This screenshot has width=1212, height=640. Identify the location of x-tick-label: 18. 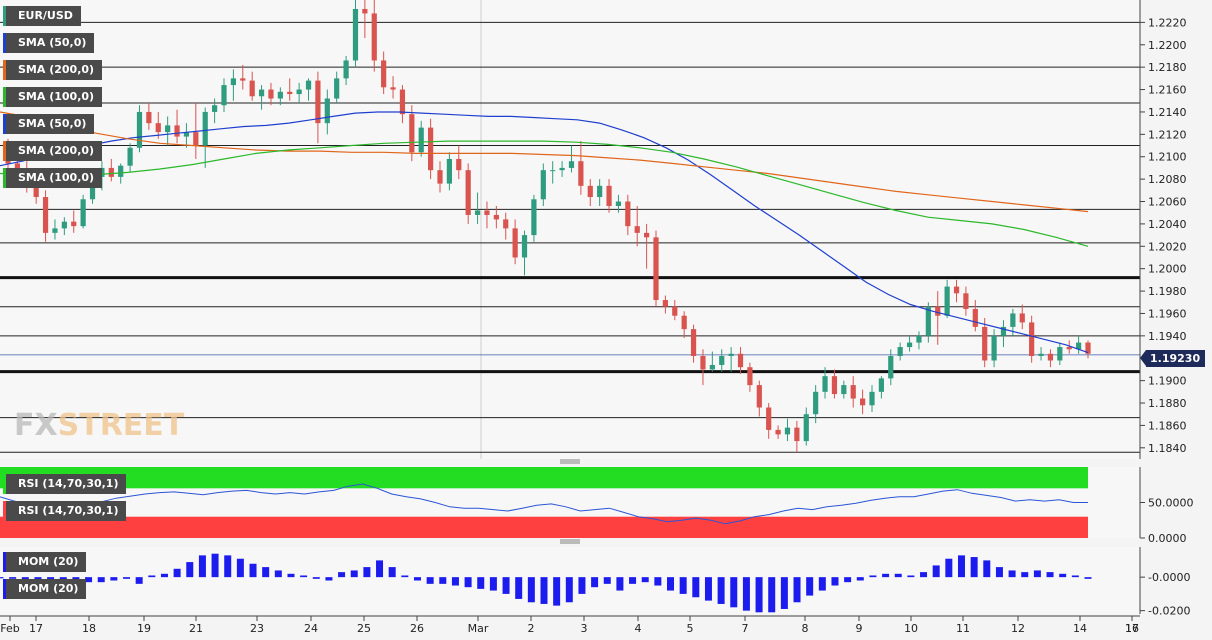
(89, 628).